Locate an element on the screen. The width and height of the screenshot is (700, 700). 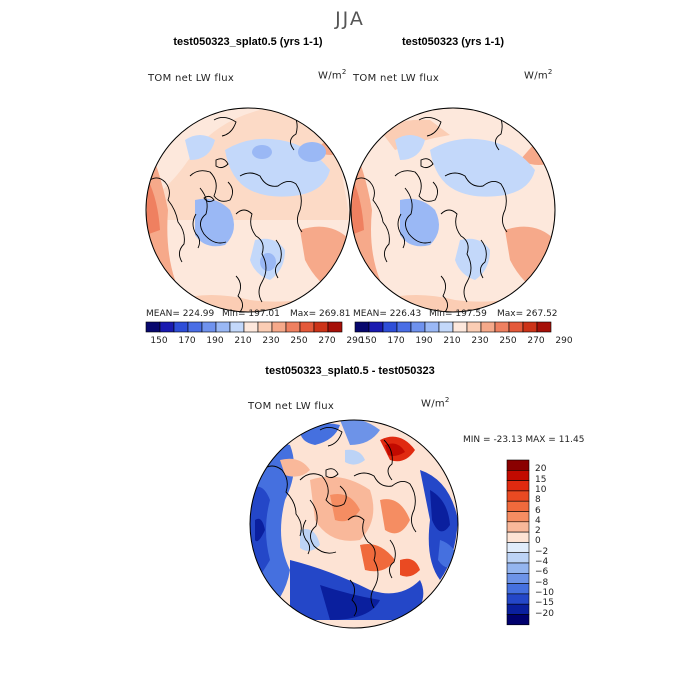
panel-a-min: Min= 197.01 is located at coordinates (251, 314).